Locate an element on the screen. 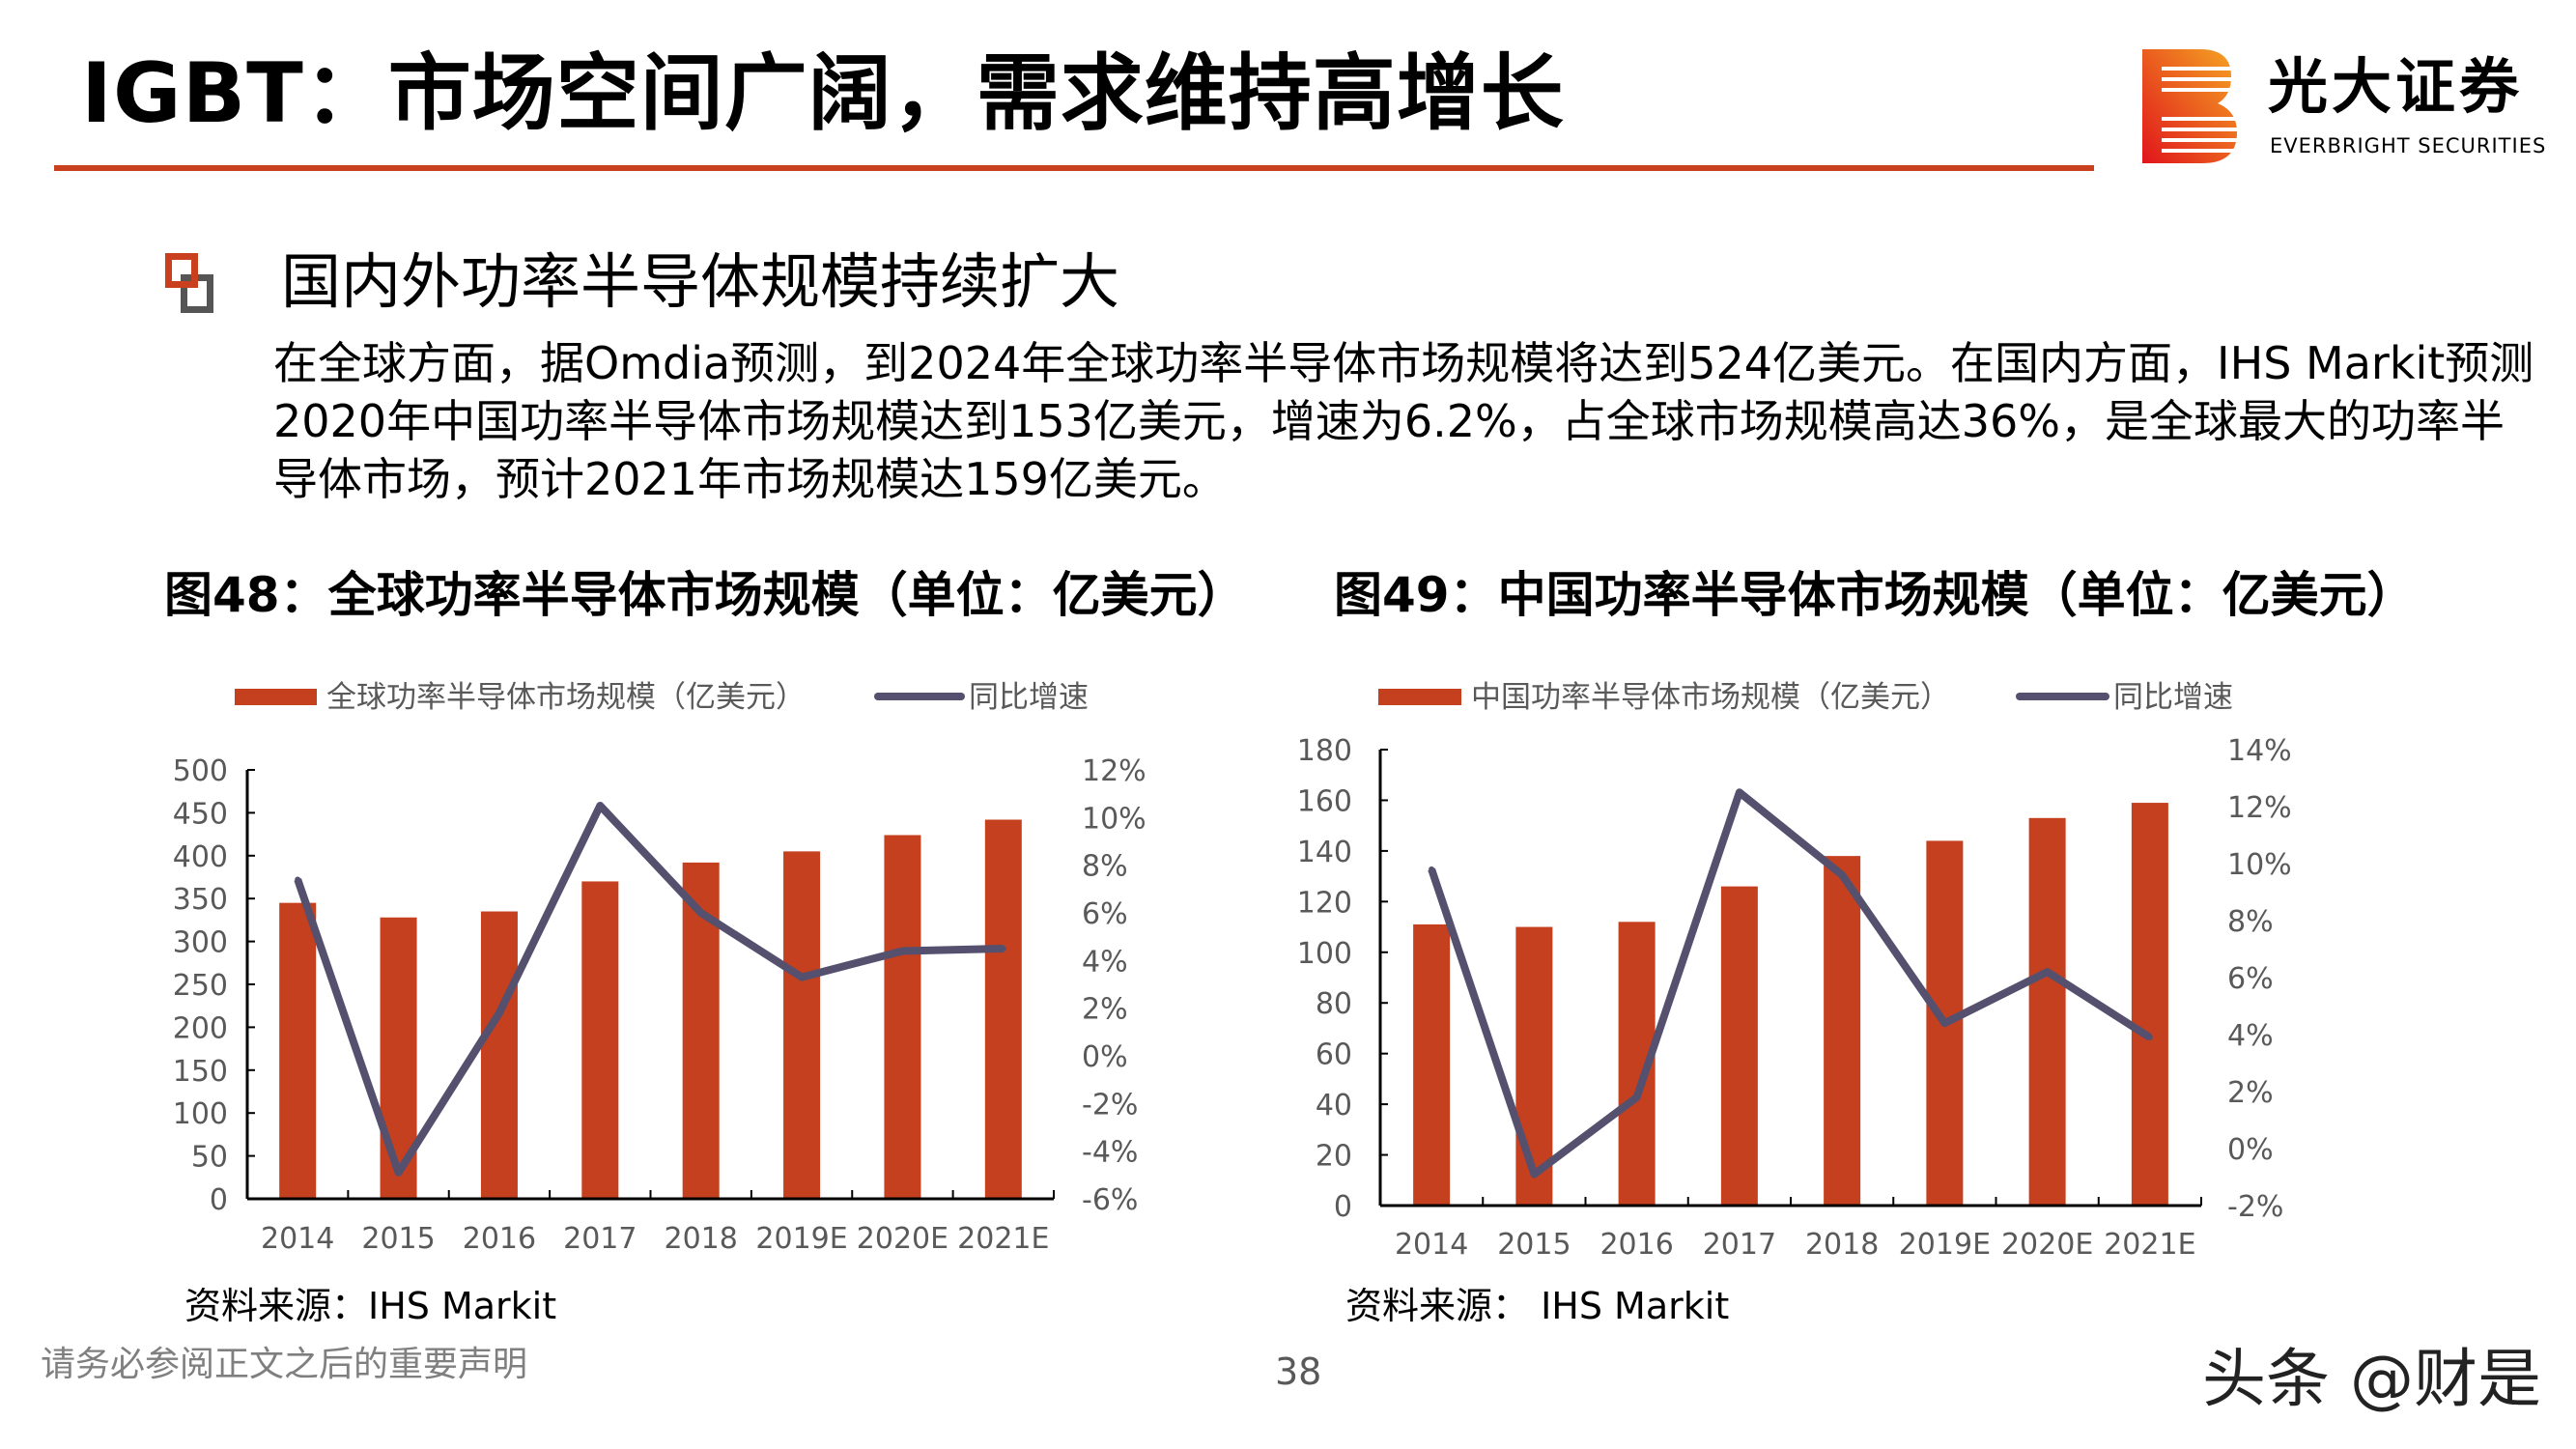 The height and width of the screenshot is (1449, 2576). left-tick-label: 200 is located at coordinates (200, 1028).